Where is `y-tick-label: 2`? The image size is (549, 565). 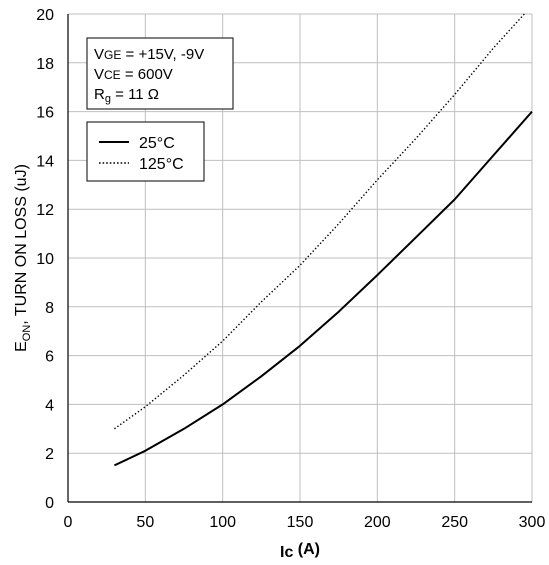 y-tick-label: 2 is located at coordinates (49, 454).